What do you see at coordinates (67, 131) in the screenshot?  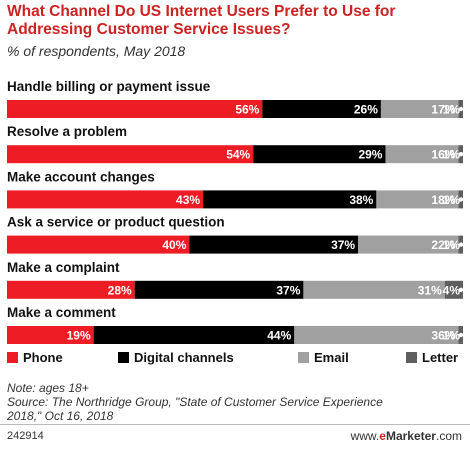 I see `category-label: Resolve a problem` at bounding box center [67, 131].